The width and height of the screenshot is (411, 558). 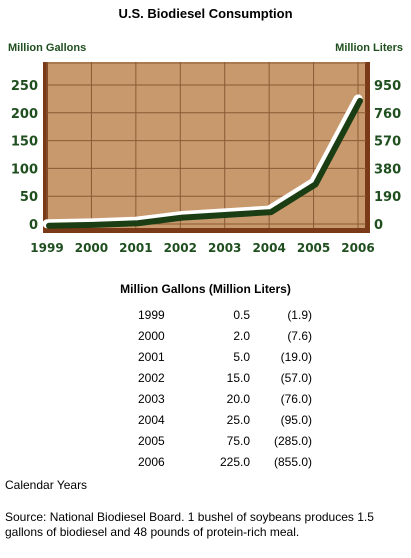 I want to click on table-cell-liters: (285.0), so click(x=292, y=440).